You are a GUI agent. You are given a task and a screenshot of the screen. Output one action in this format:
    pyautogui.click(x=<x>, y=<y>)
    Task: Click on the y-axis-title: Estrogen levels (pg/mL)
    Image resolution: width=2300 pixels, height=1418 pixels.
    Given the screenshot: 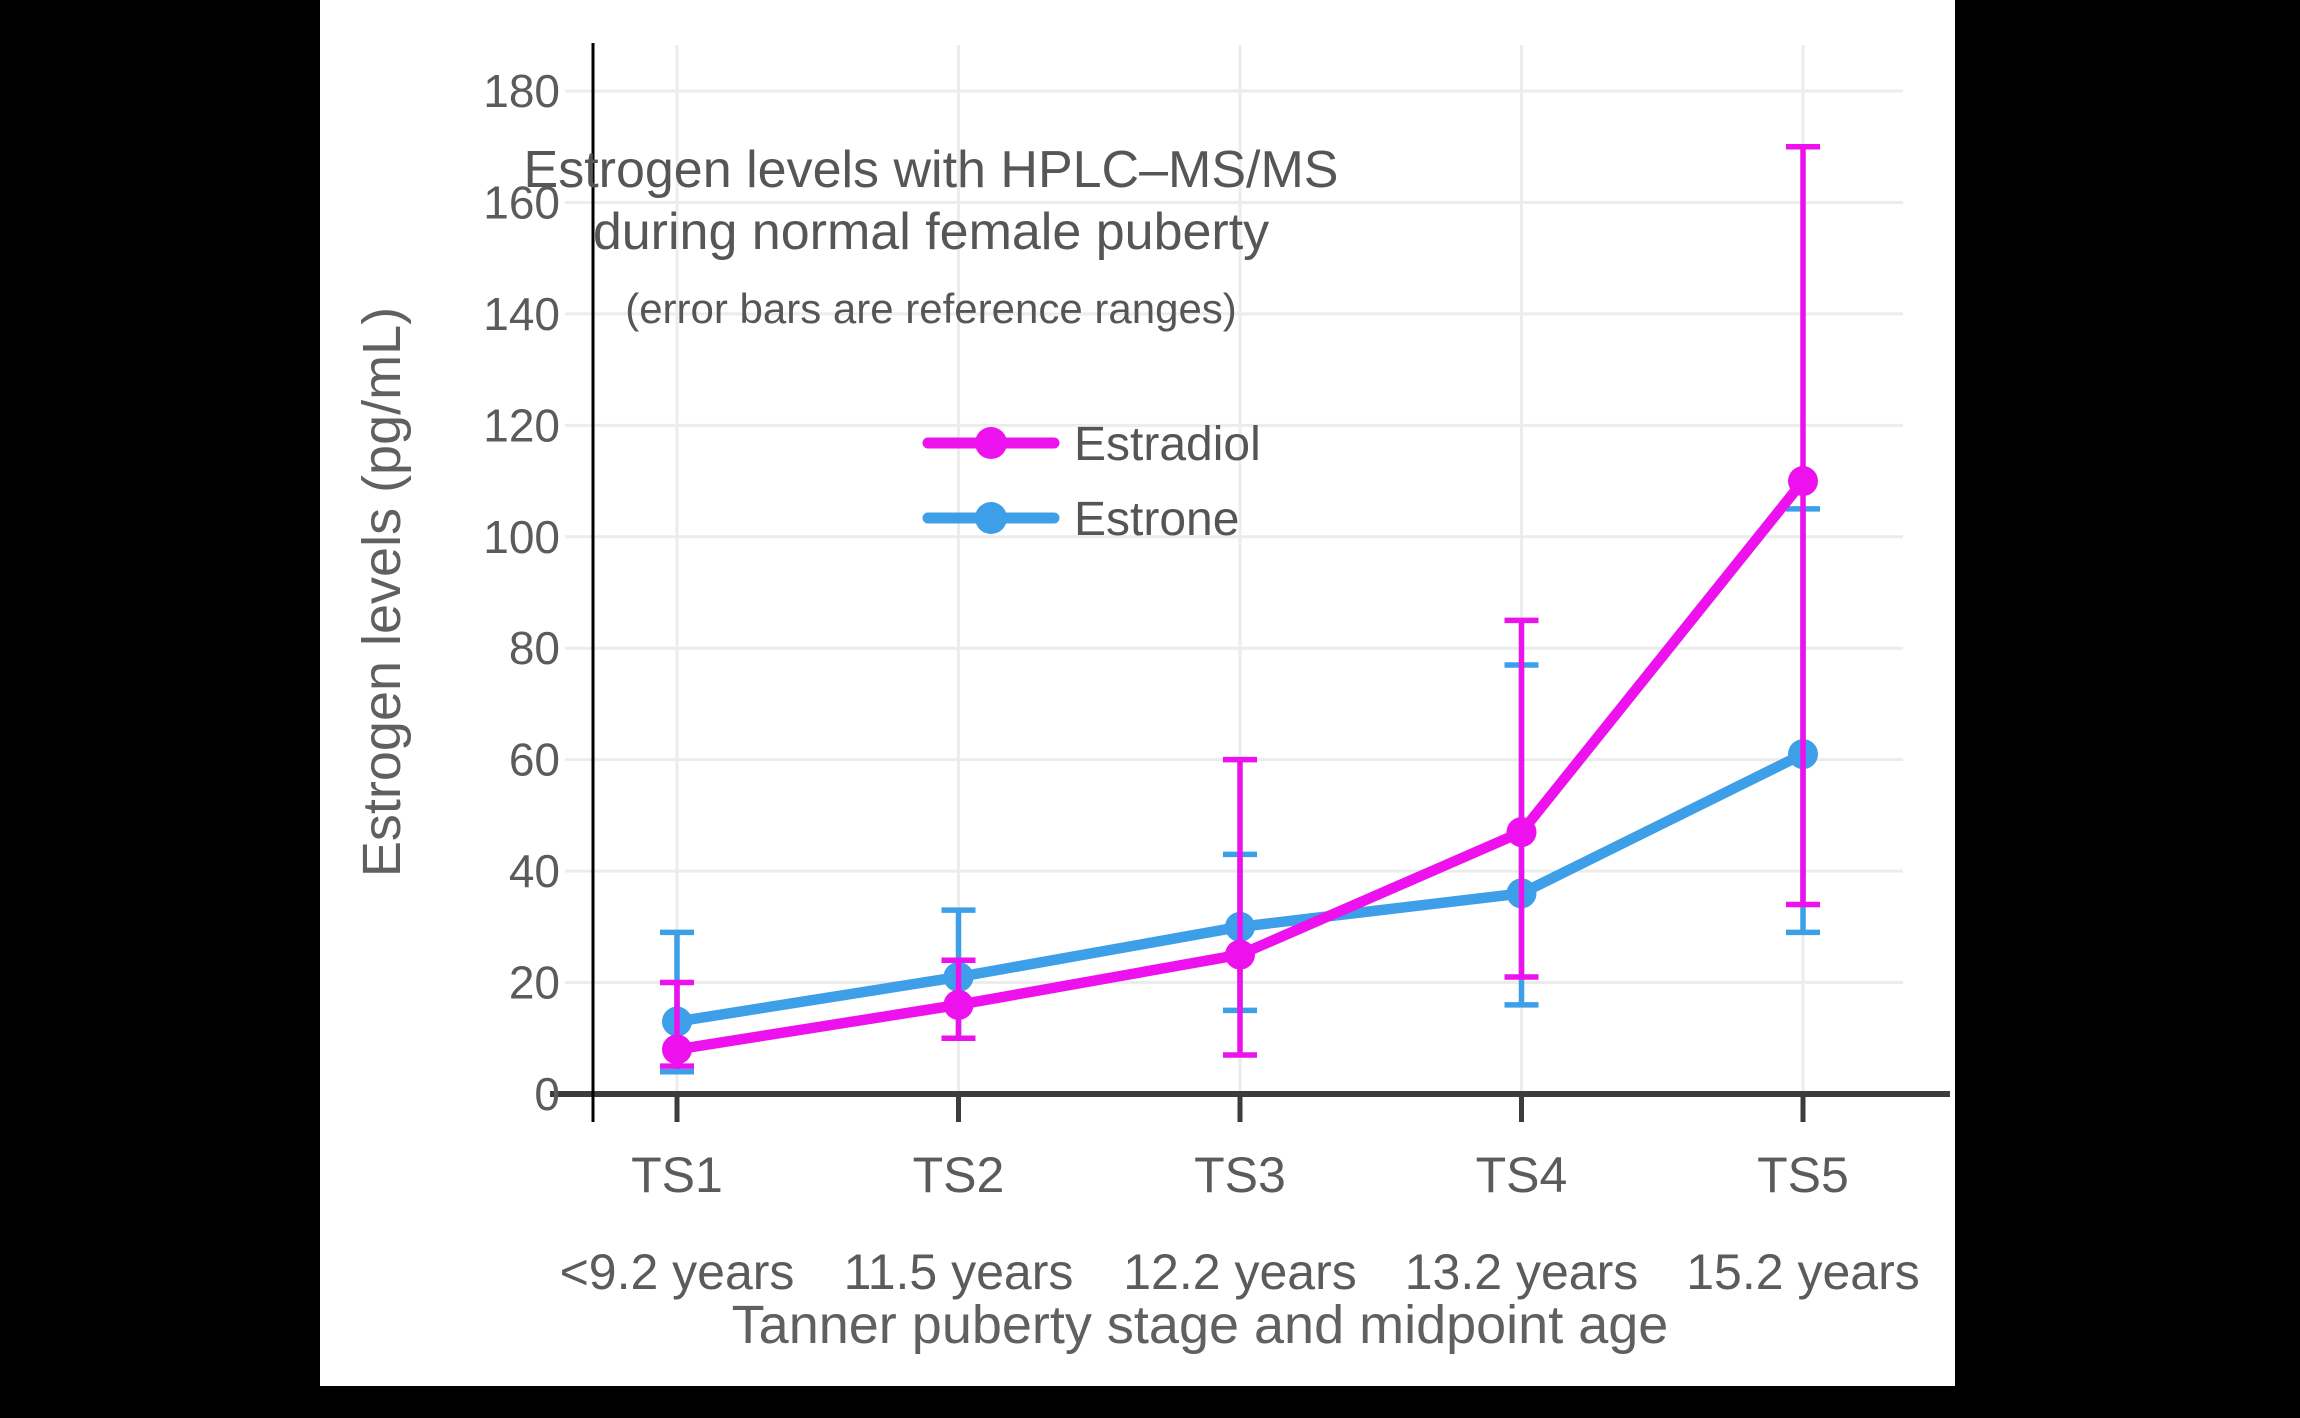 What is the action you would take?
    pyautogui.click(x=382, y=592)
    